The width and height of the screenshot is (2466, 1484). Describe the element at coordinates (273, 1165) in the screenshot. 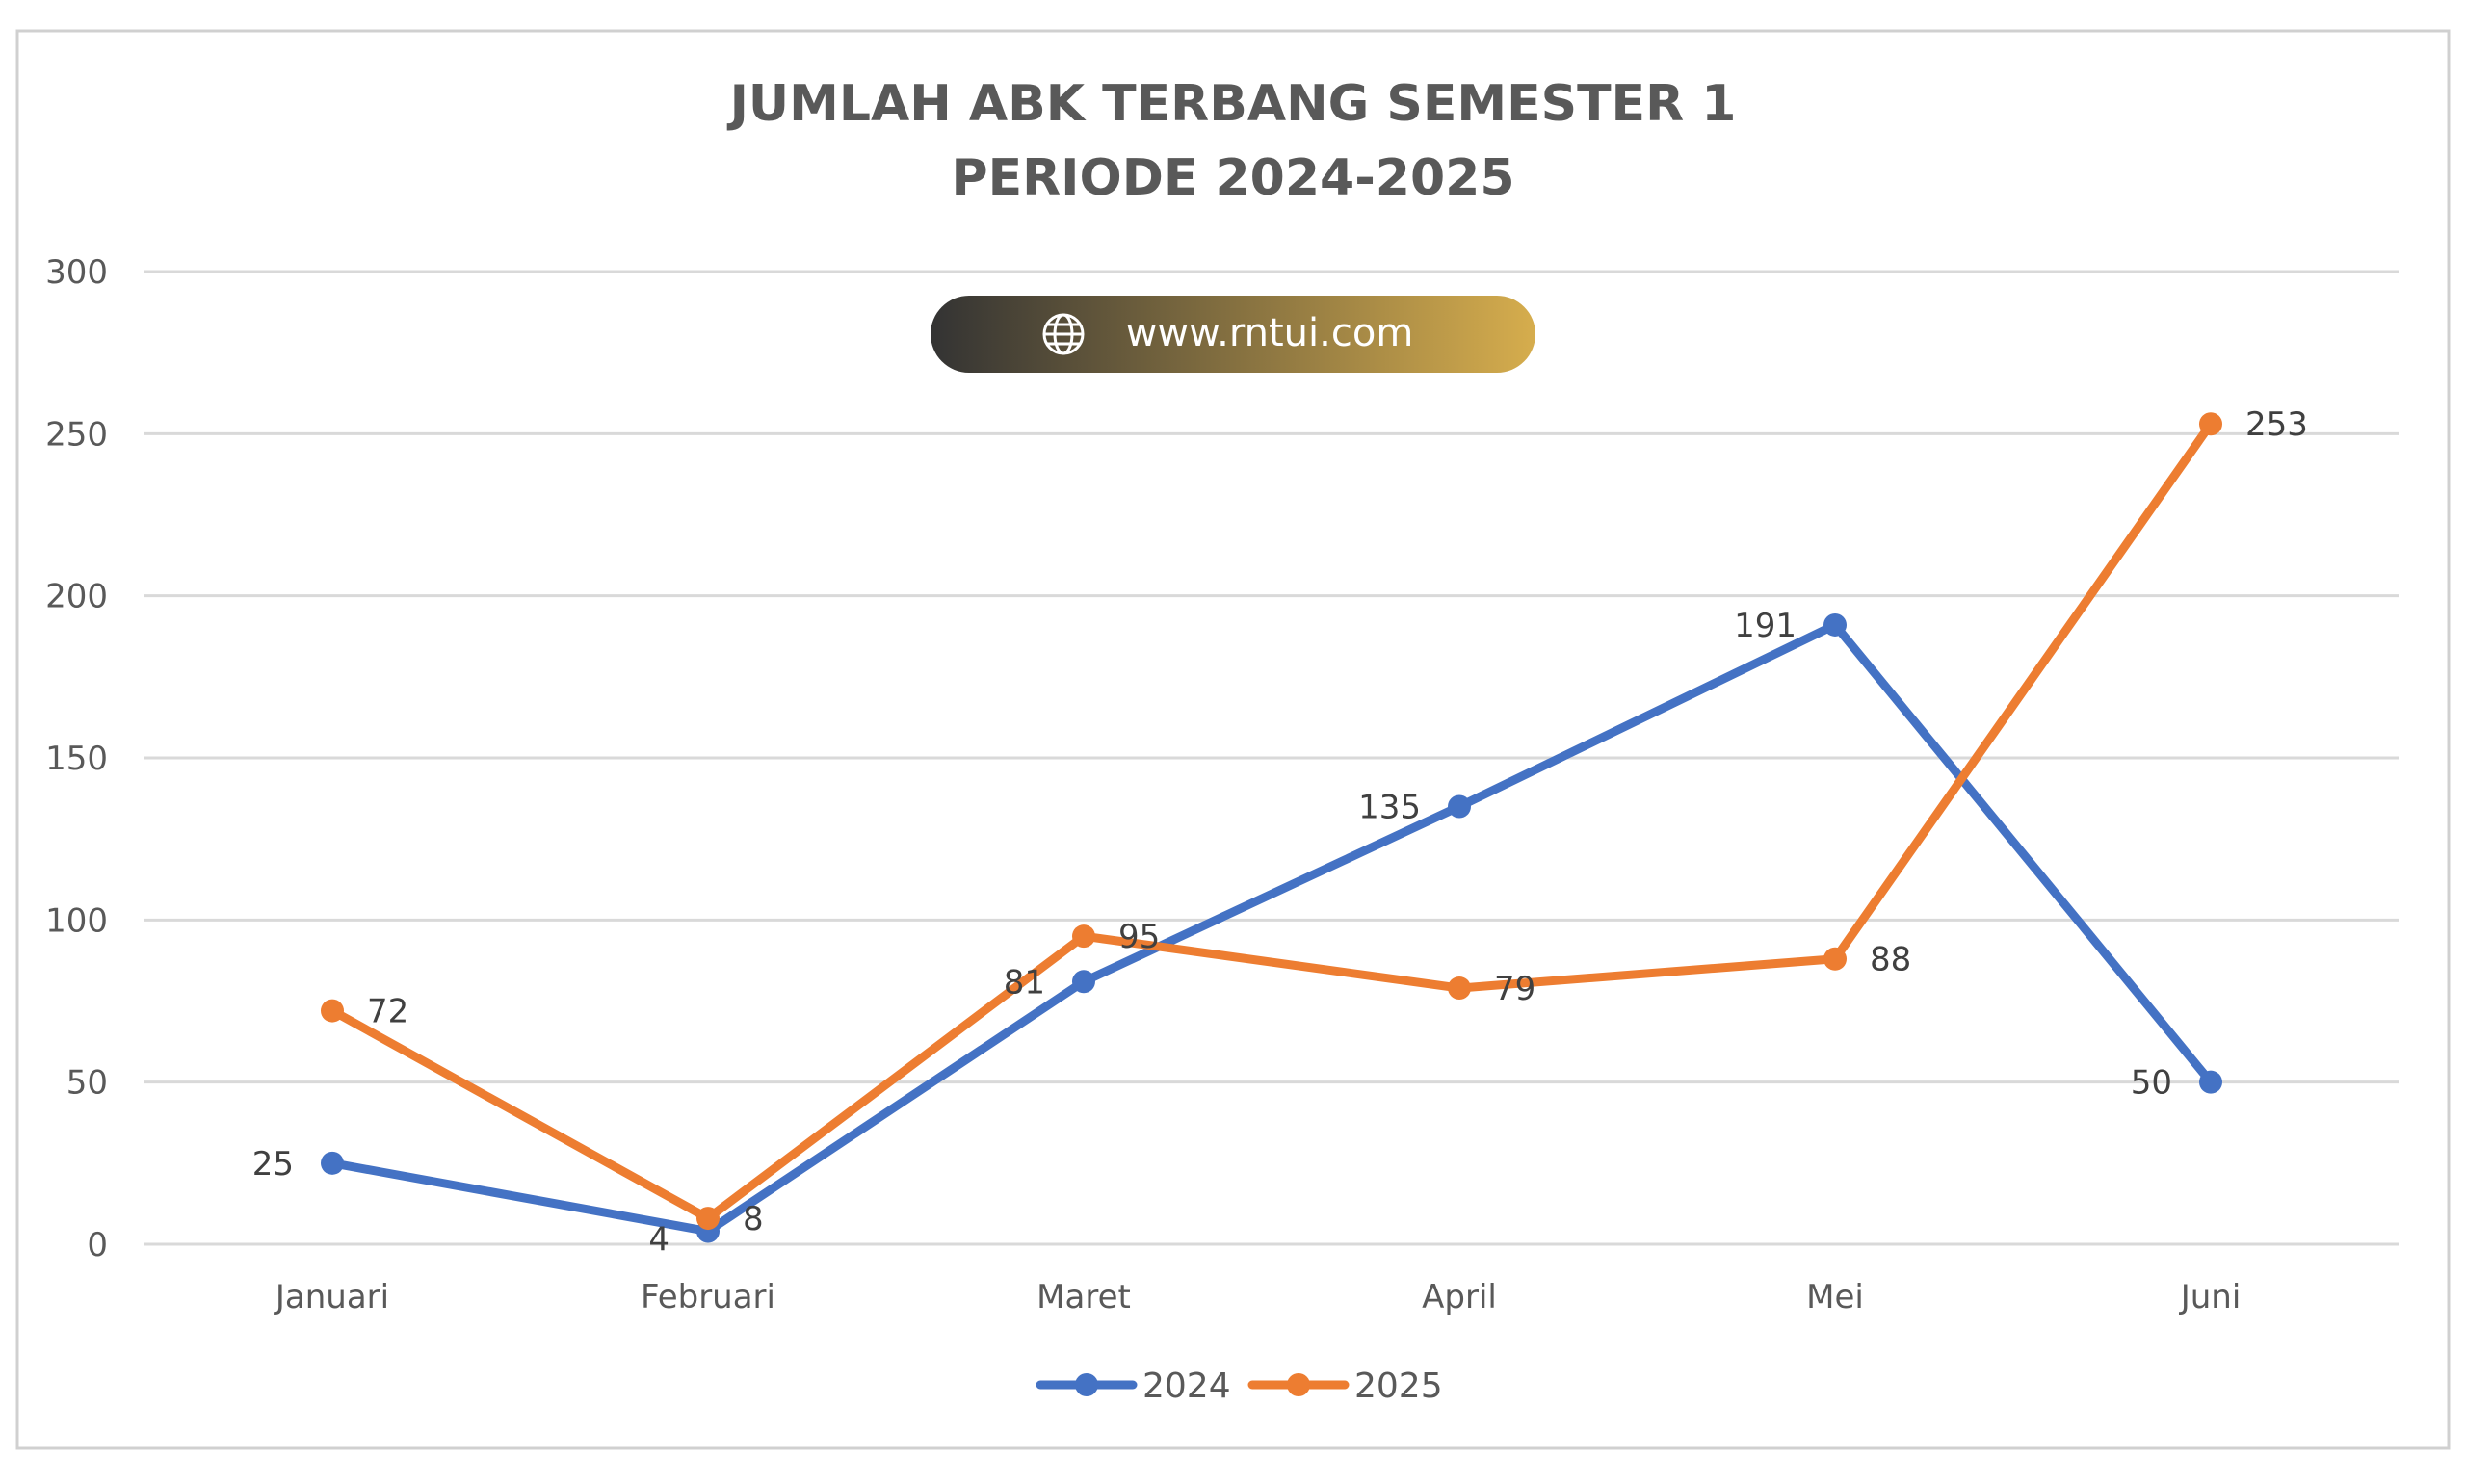

I see `data-label-2024: 25` at that location.